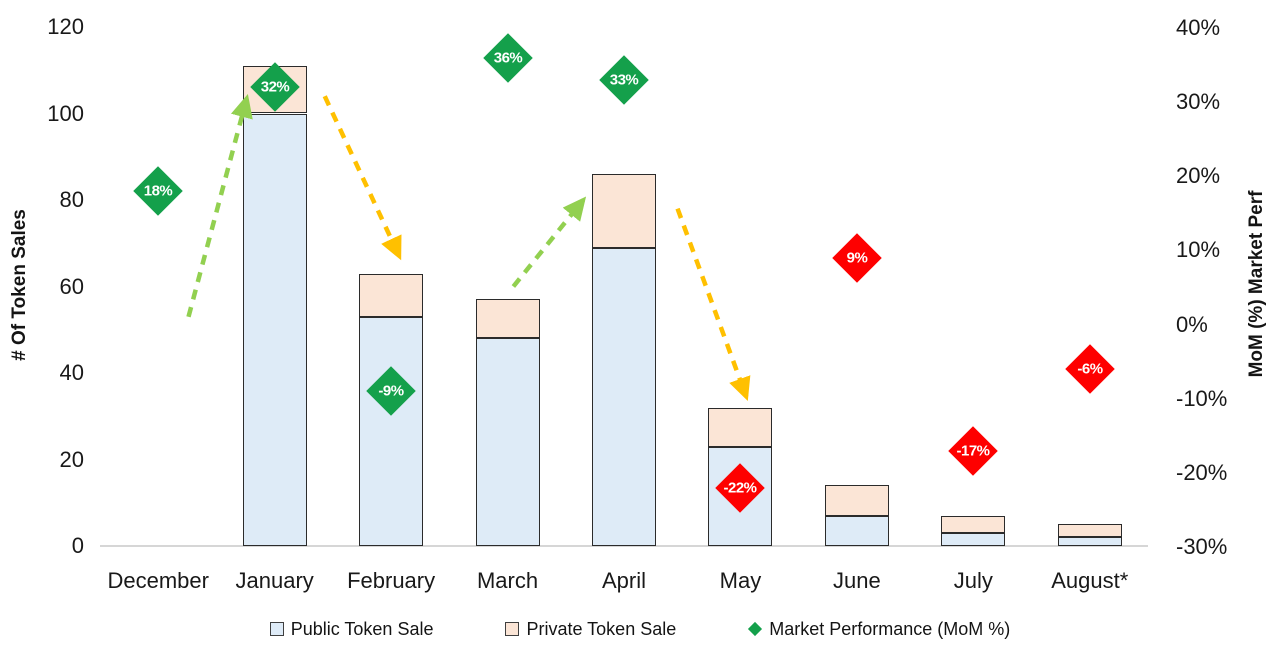  I want to click on legend-label: Market Performance (MoM %), so click(890, 628).